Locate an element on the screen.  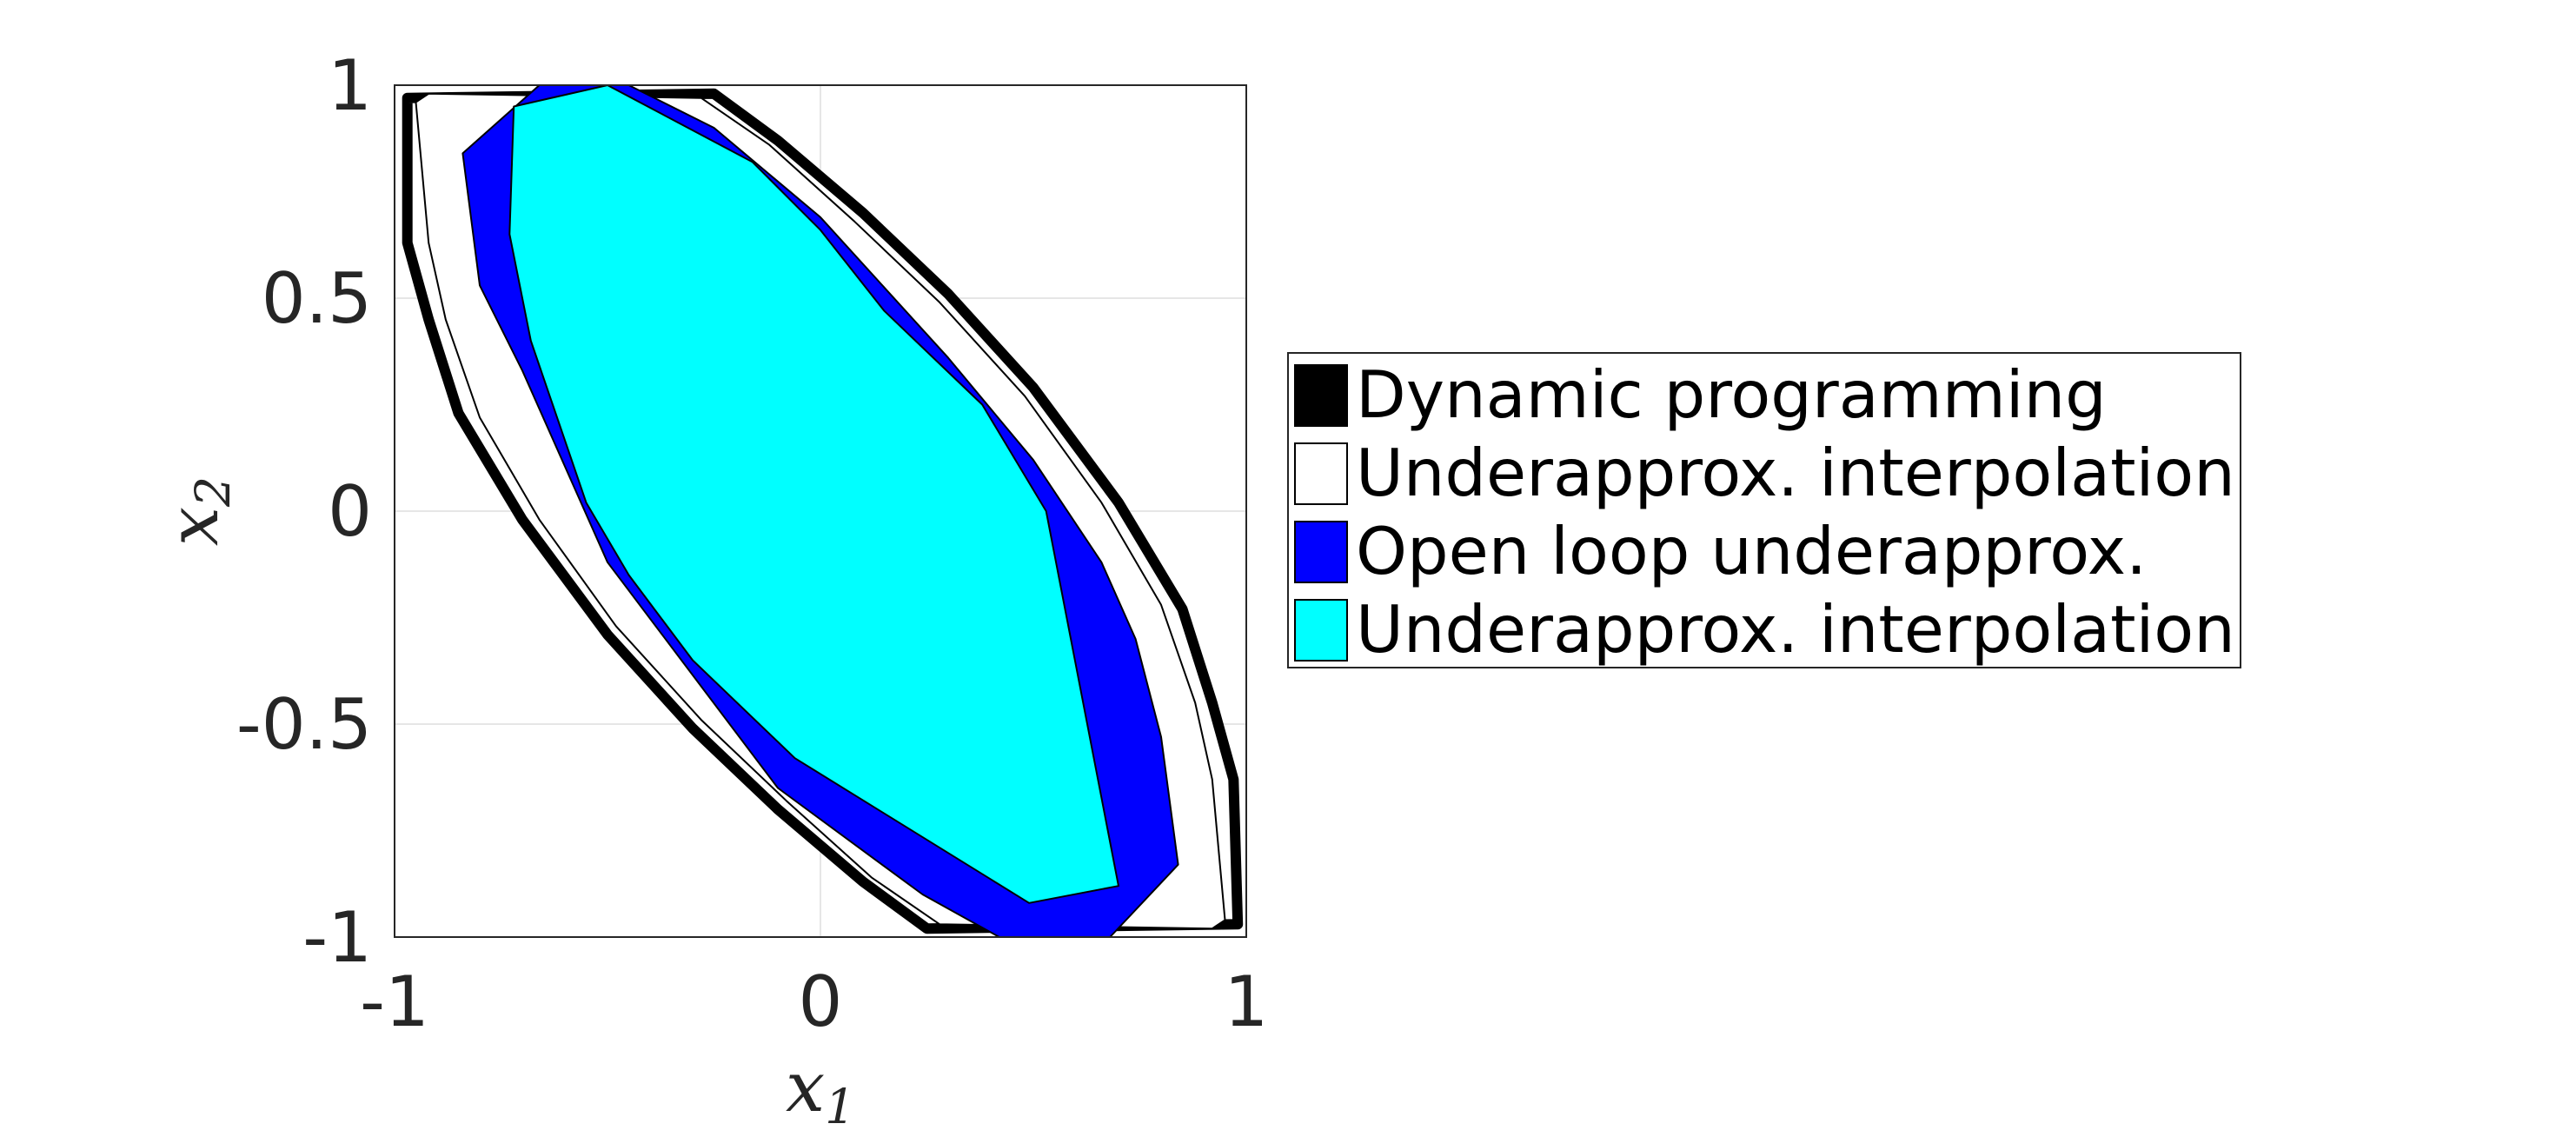
y-axis-label: x2 is located at coordinates (197, 511).